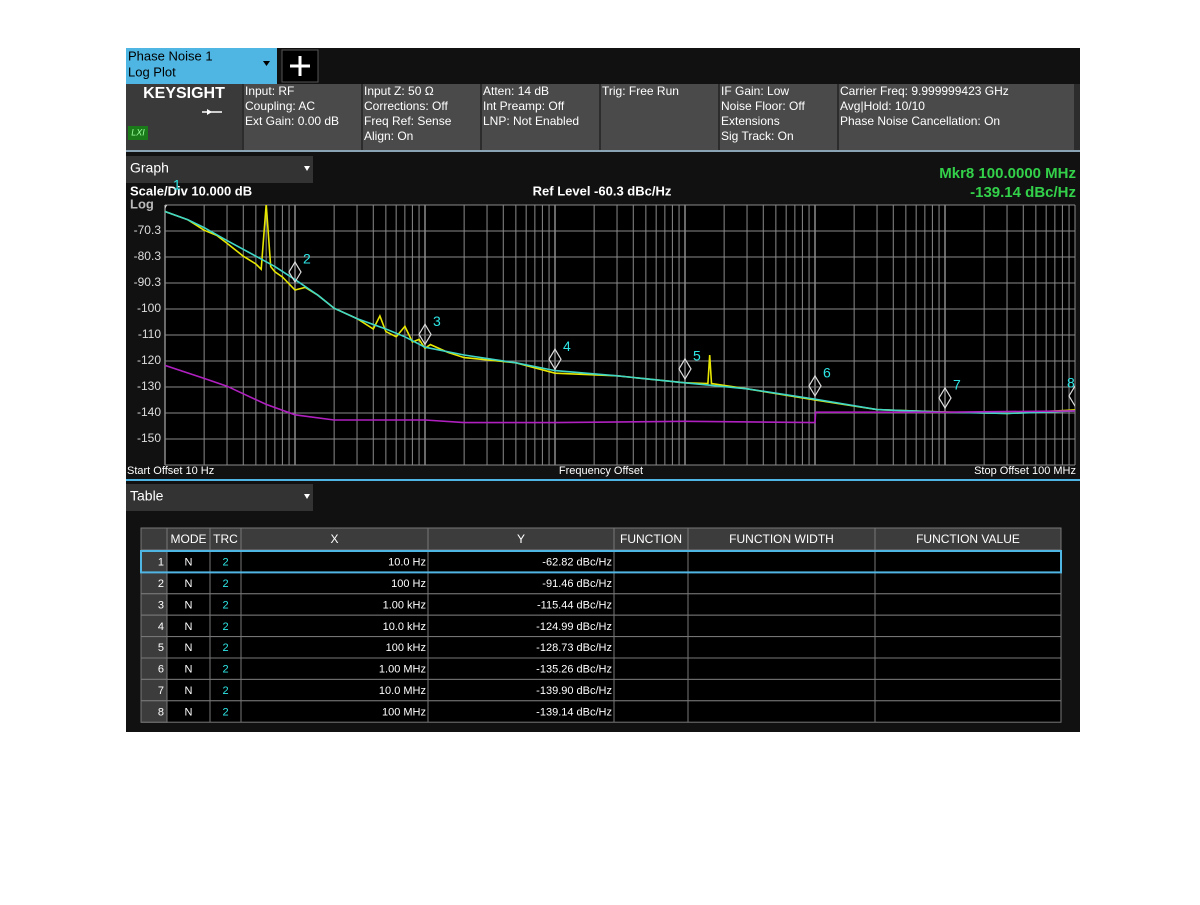 The image size is (1200, 905). Describe the element at coordinates (149, 386) in the screenshot. I see `y-tick-label: -130` at that location.